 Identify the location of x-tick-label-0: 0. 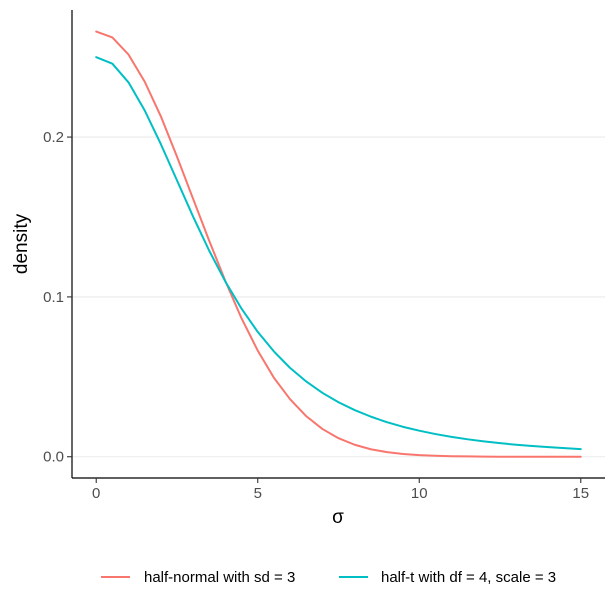
(96, 493).